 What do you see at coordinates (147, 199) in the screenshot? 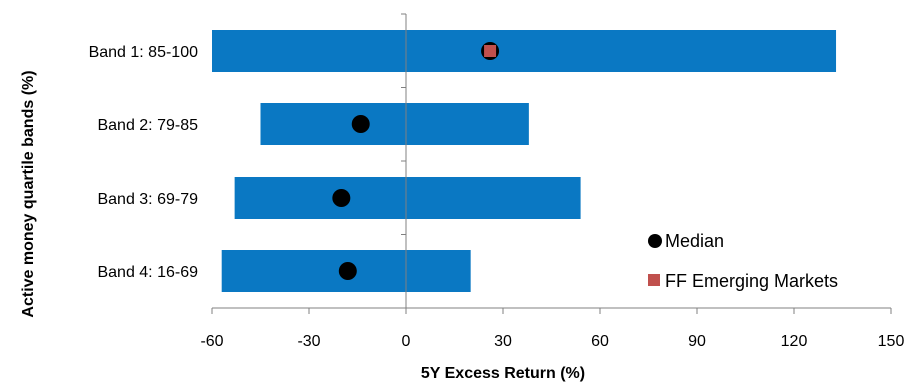
I see `category-label: Band 3: 69-79` at bounding box center [147, 199].